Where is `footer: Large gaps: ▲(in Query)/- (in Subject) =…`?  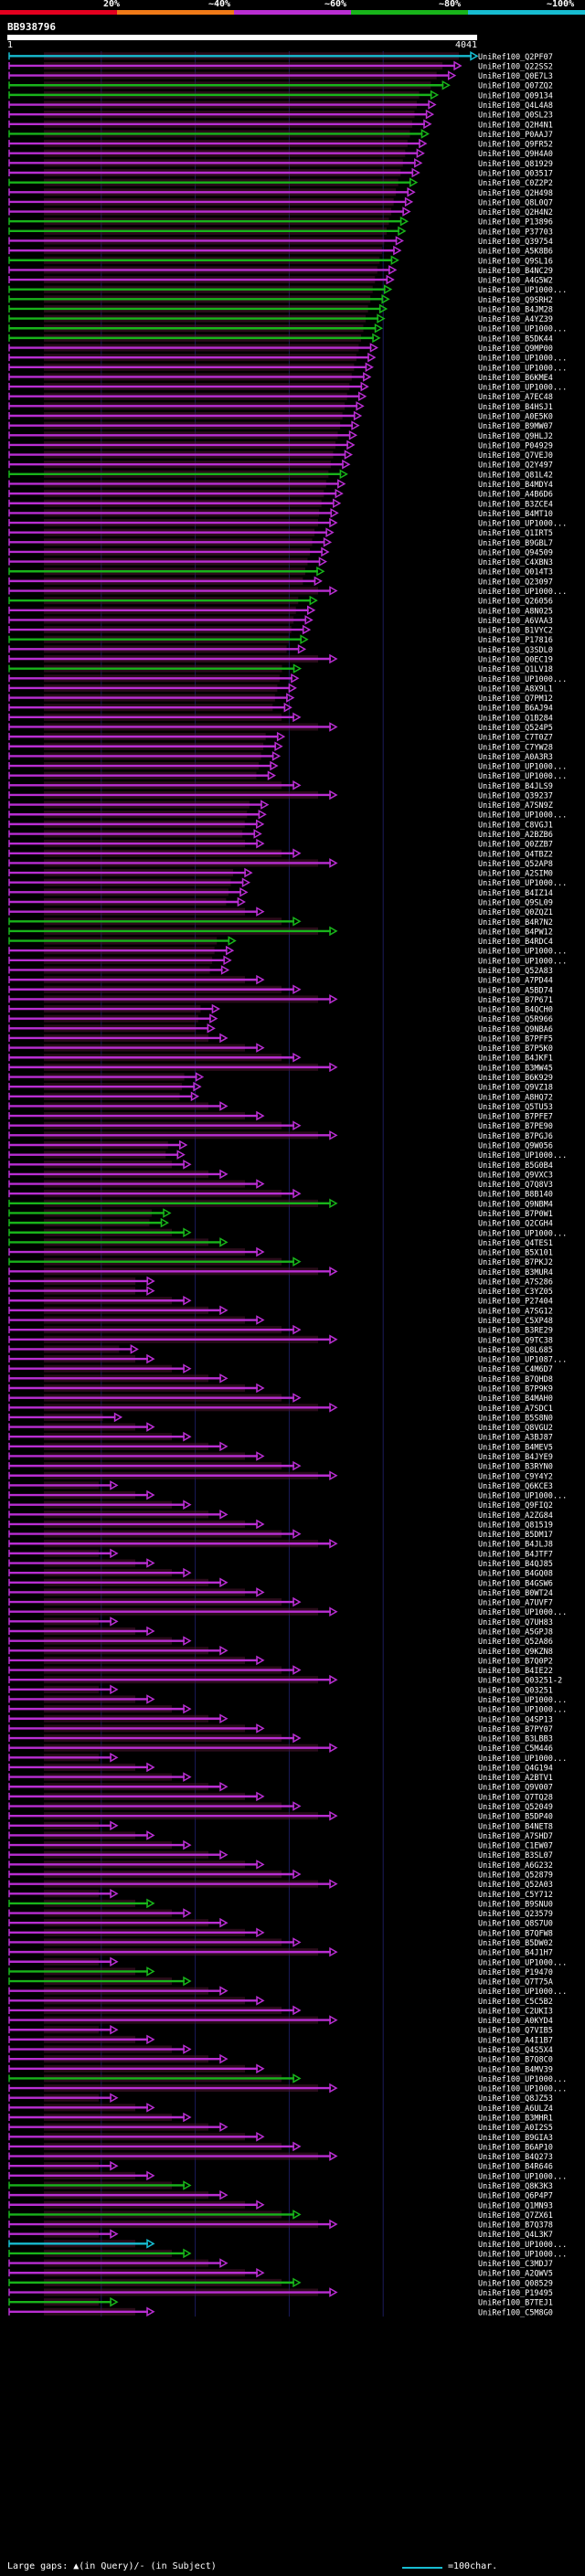 footer: Large gaps: ▲(in Query)/- (in Subject) =… is located at coordinates (293, 2567).